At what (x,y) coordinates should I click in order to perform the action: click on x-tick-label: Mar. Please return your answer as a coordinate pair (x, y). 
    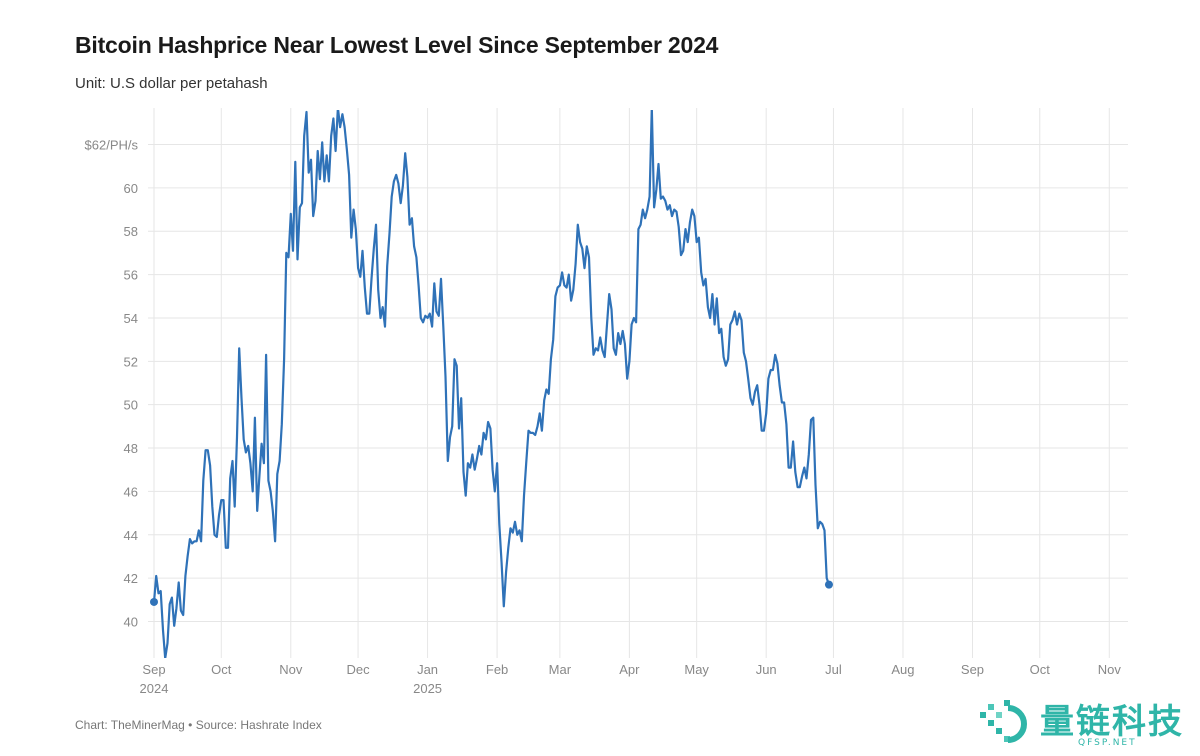
    Looking at the image, I should click on (560, 669).